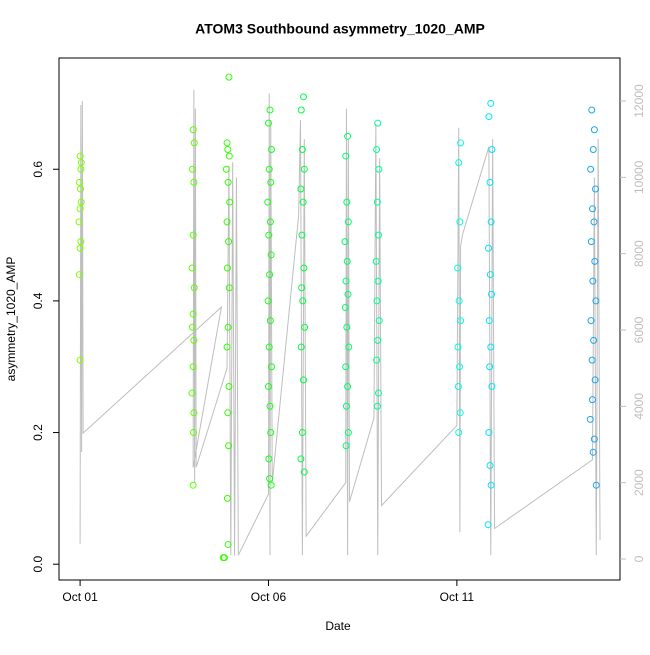  Describe the element at coordinates (639, 253) in the screenshot. I see `y2-tick-label: 8000` at that location.